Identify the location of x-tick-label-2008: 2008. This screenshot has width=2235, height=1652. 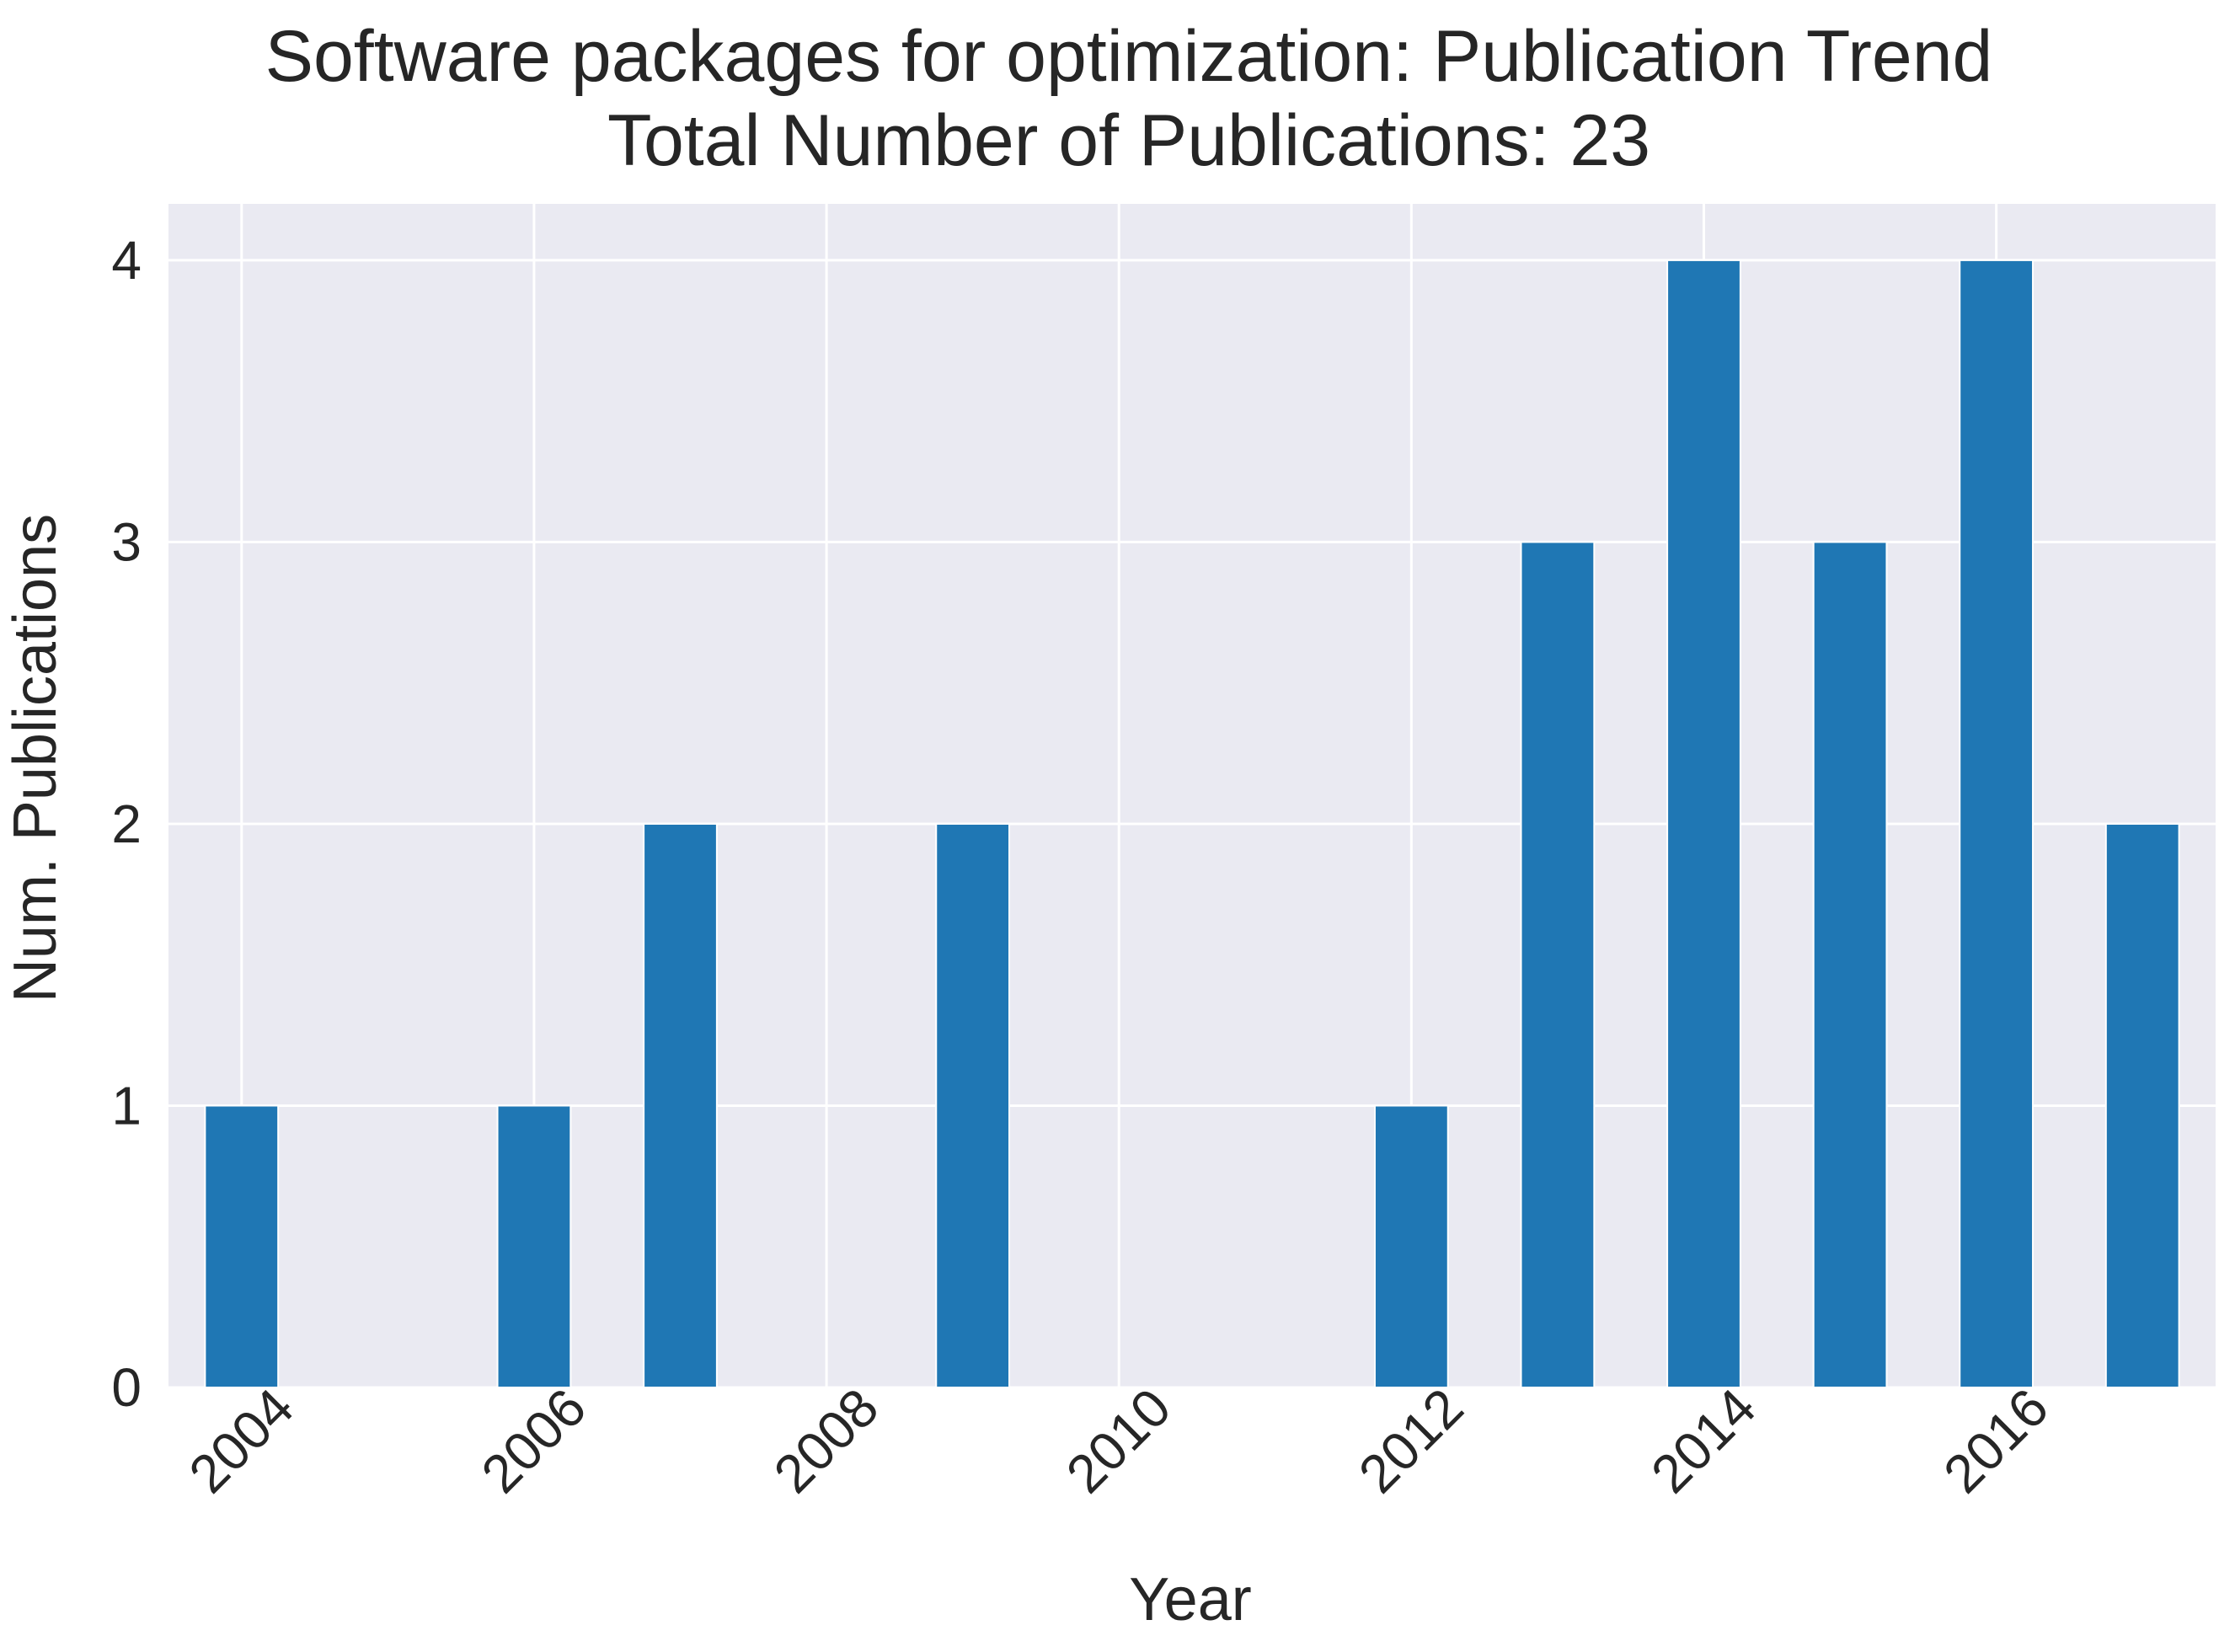
(826, 1441).